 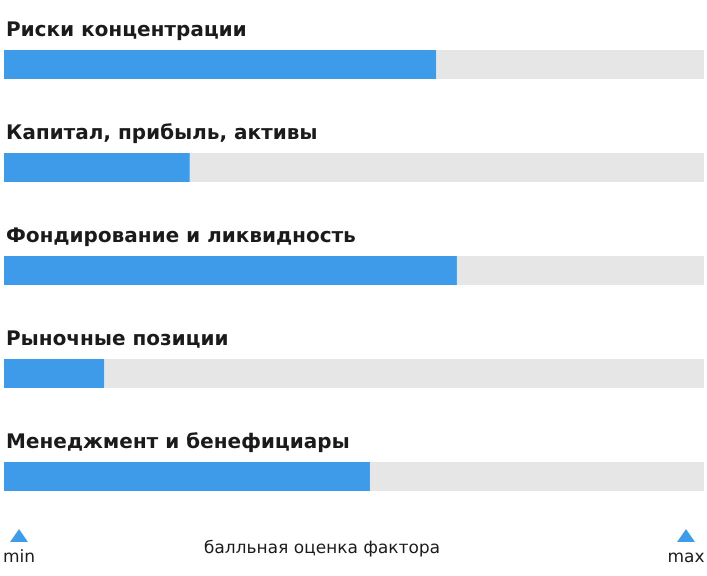 What do you see at coordinates (117, 338) in the screenshot?
I see `y-tick-label: Рыночные позиции` at bounding box center [117, 338].